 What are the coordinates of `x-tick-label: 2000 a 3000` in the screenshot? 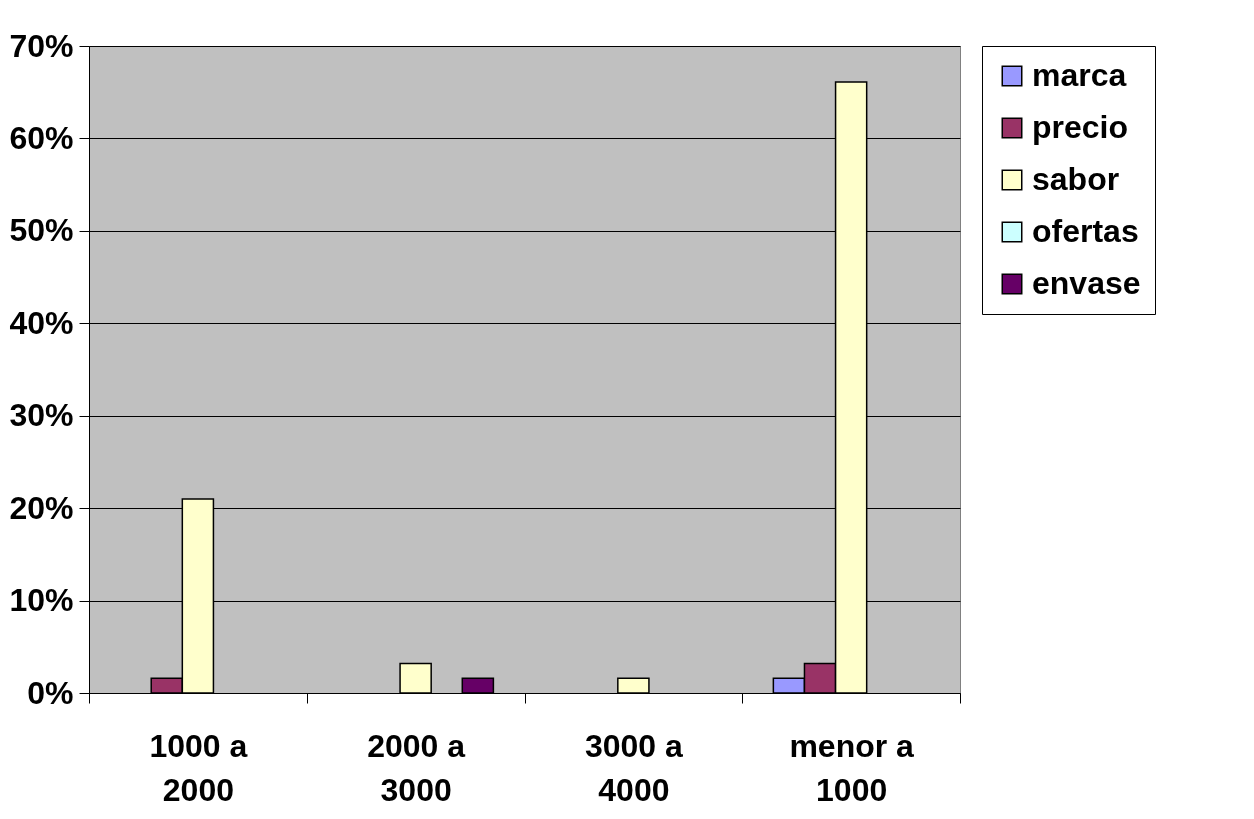 It's located at (416, 767).